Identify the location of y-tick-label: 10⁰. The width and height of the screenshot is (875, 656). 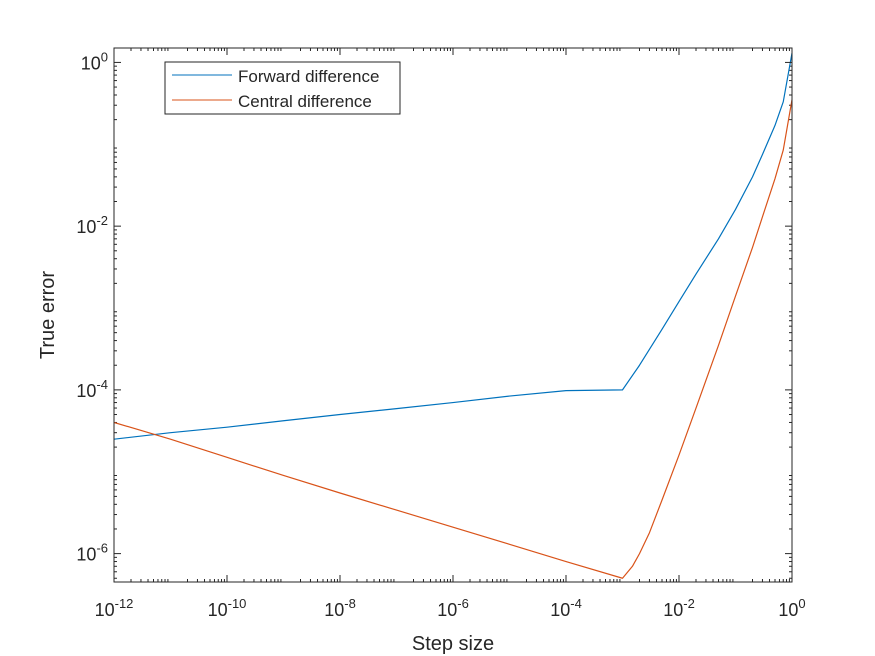
(94, 61).